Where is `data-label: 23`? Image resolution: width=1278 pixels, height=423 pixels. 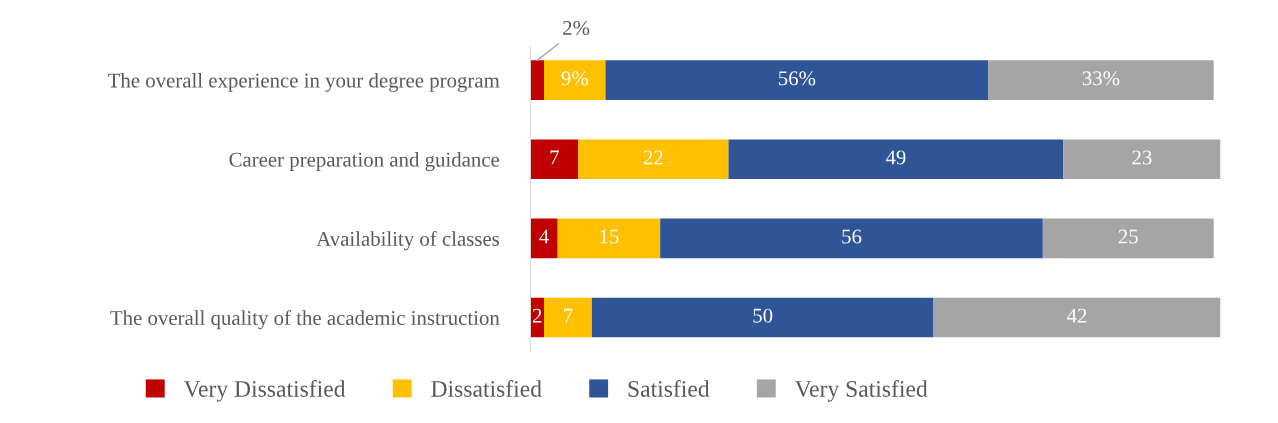 data-label: 23 is located at coordinates (1142, 157).